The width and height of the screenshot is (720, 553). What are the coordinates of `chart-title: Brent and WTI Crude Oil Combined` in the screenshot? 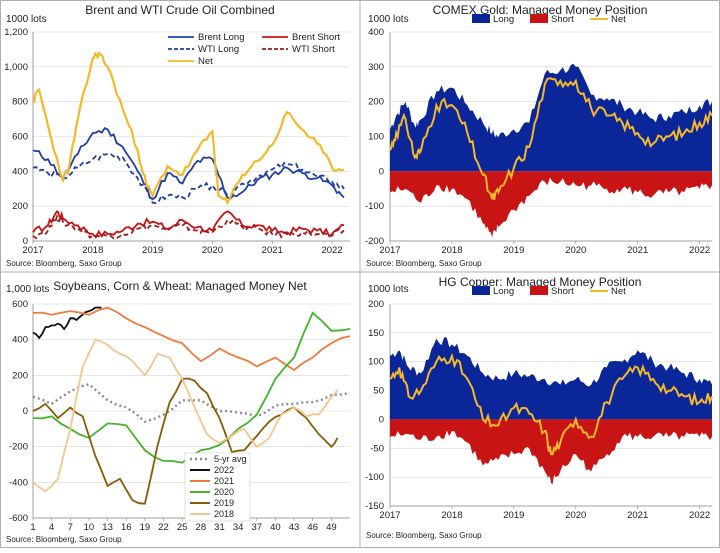 It's located at (179, 10).